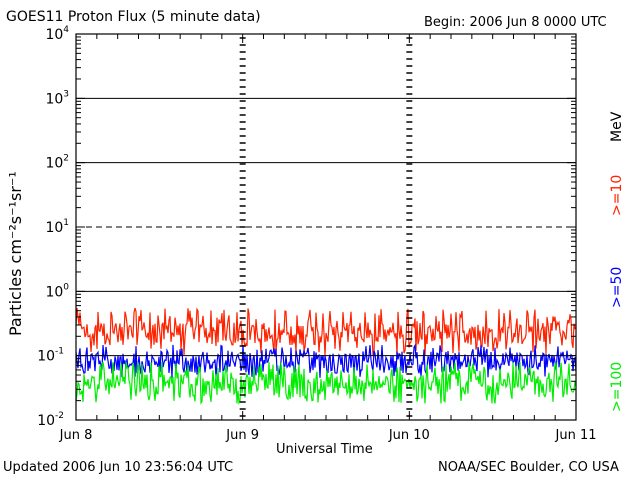 This screenshot has height=480, width=640. I want to click on x-axis-label: Universal Time, so click(324, 449).